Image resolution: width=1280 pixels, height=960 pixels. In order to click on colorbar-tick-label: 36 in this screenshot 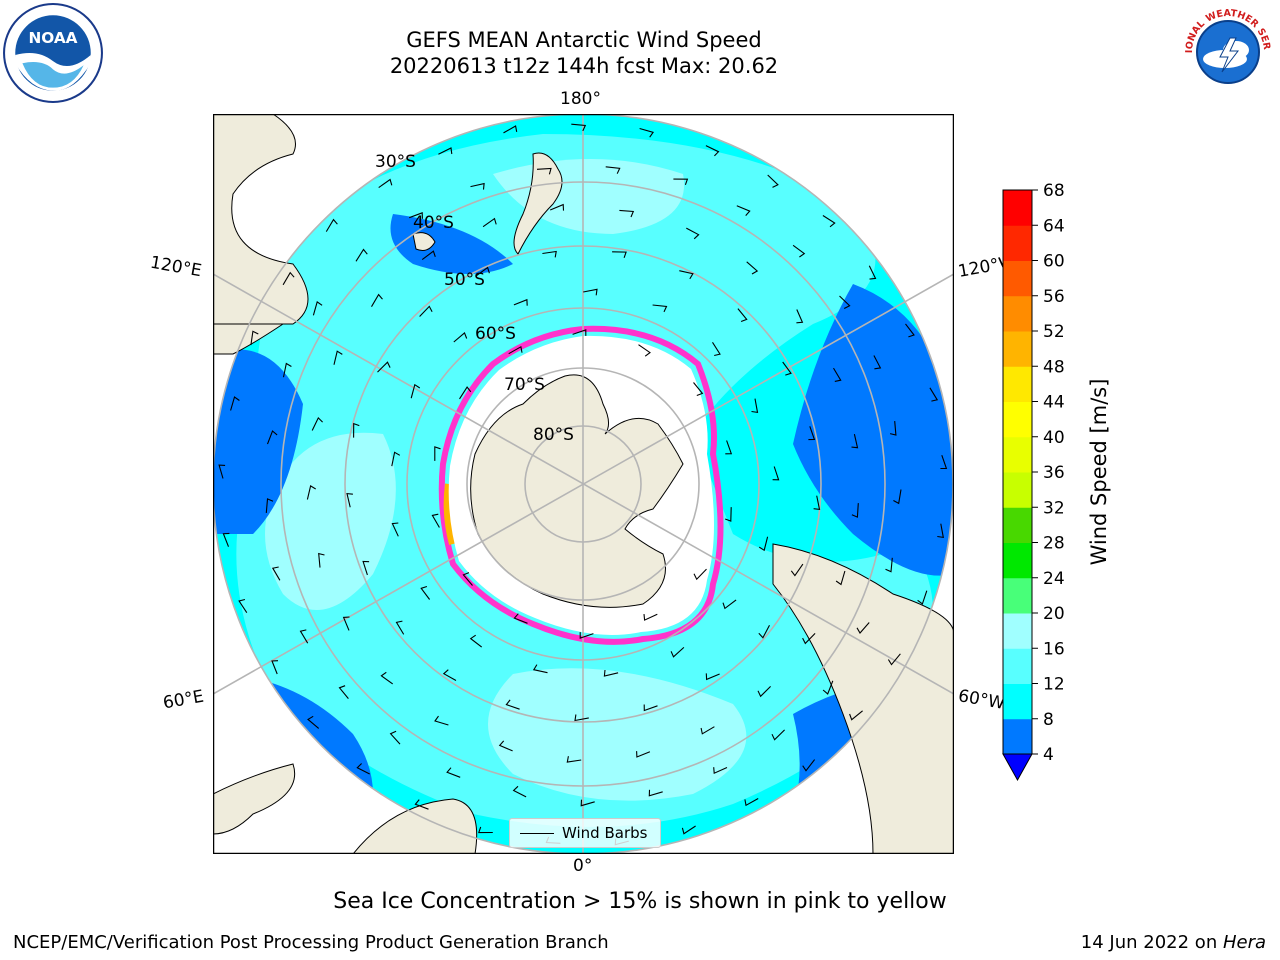, I will do `click(1054, 473)`.